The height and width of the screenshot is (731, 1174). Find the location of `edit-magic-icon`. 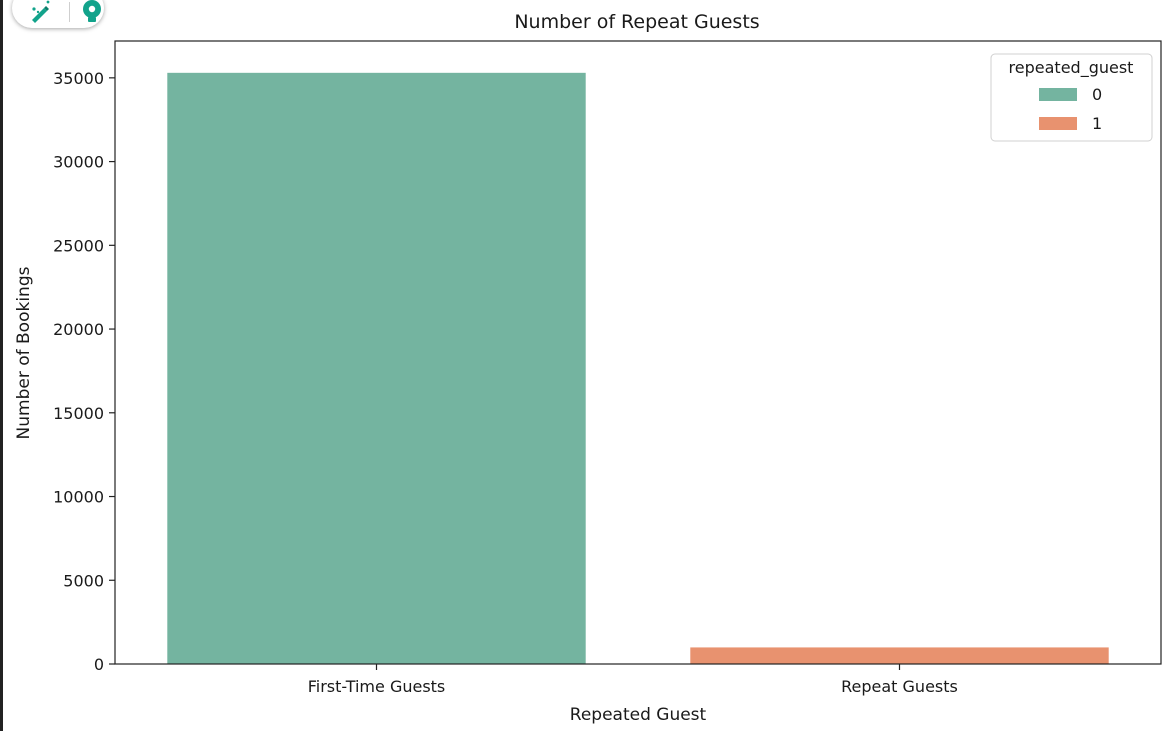

edit-magic-icon is located at coordinates (40, 13).